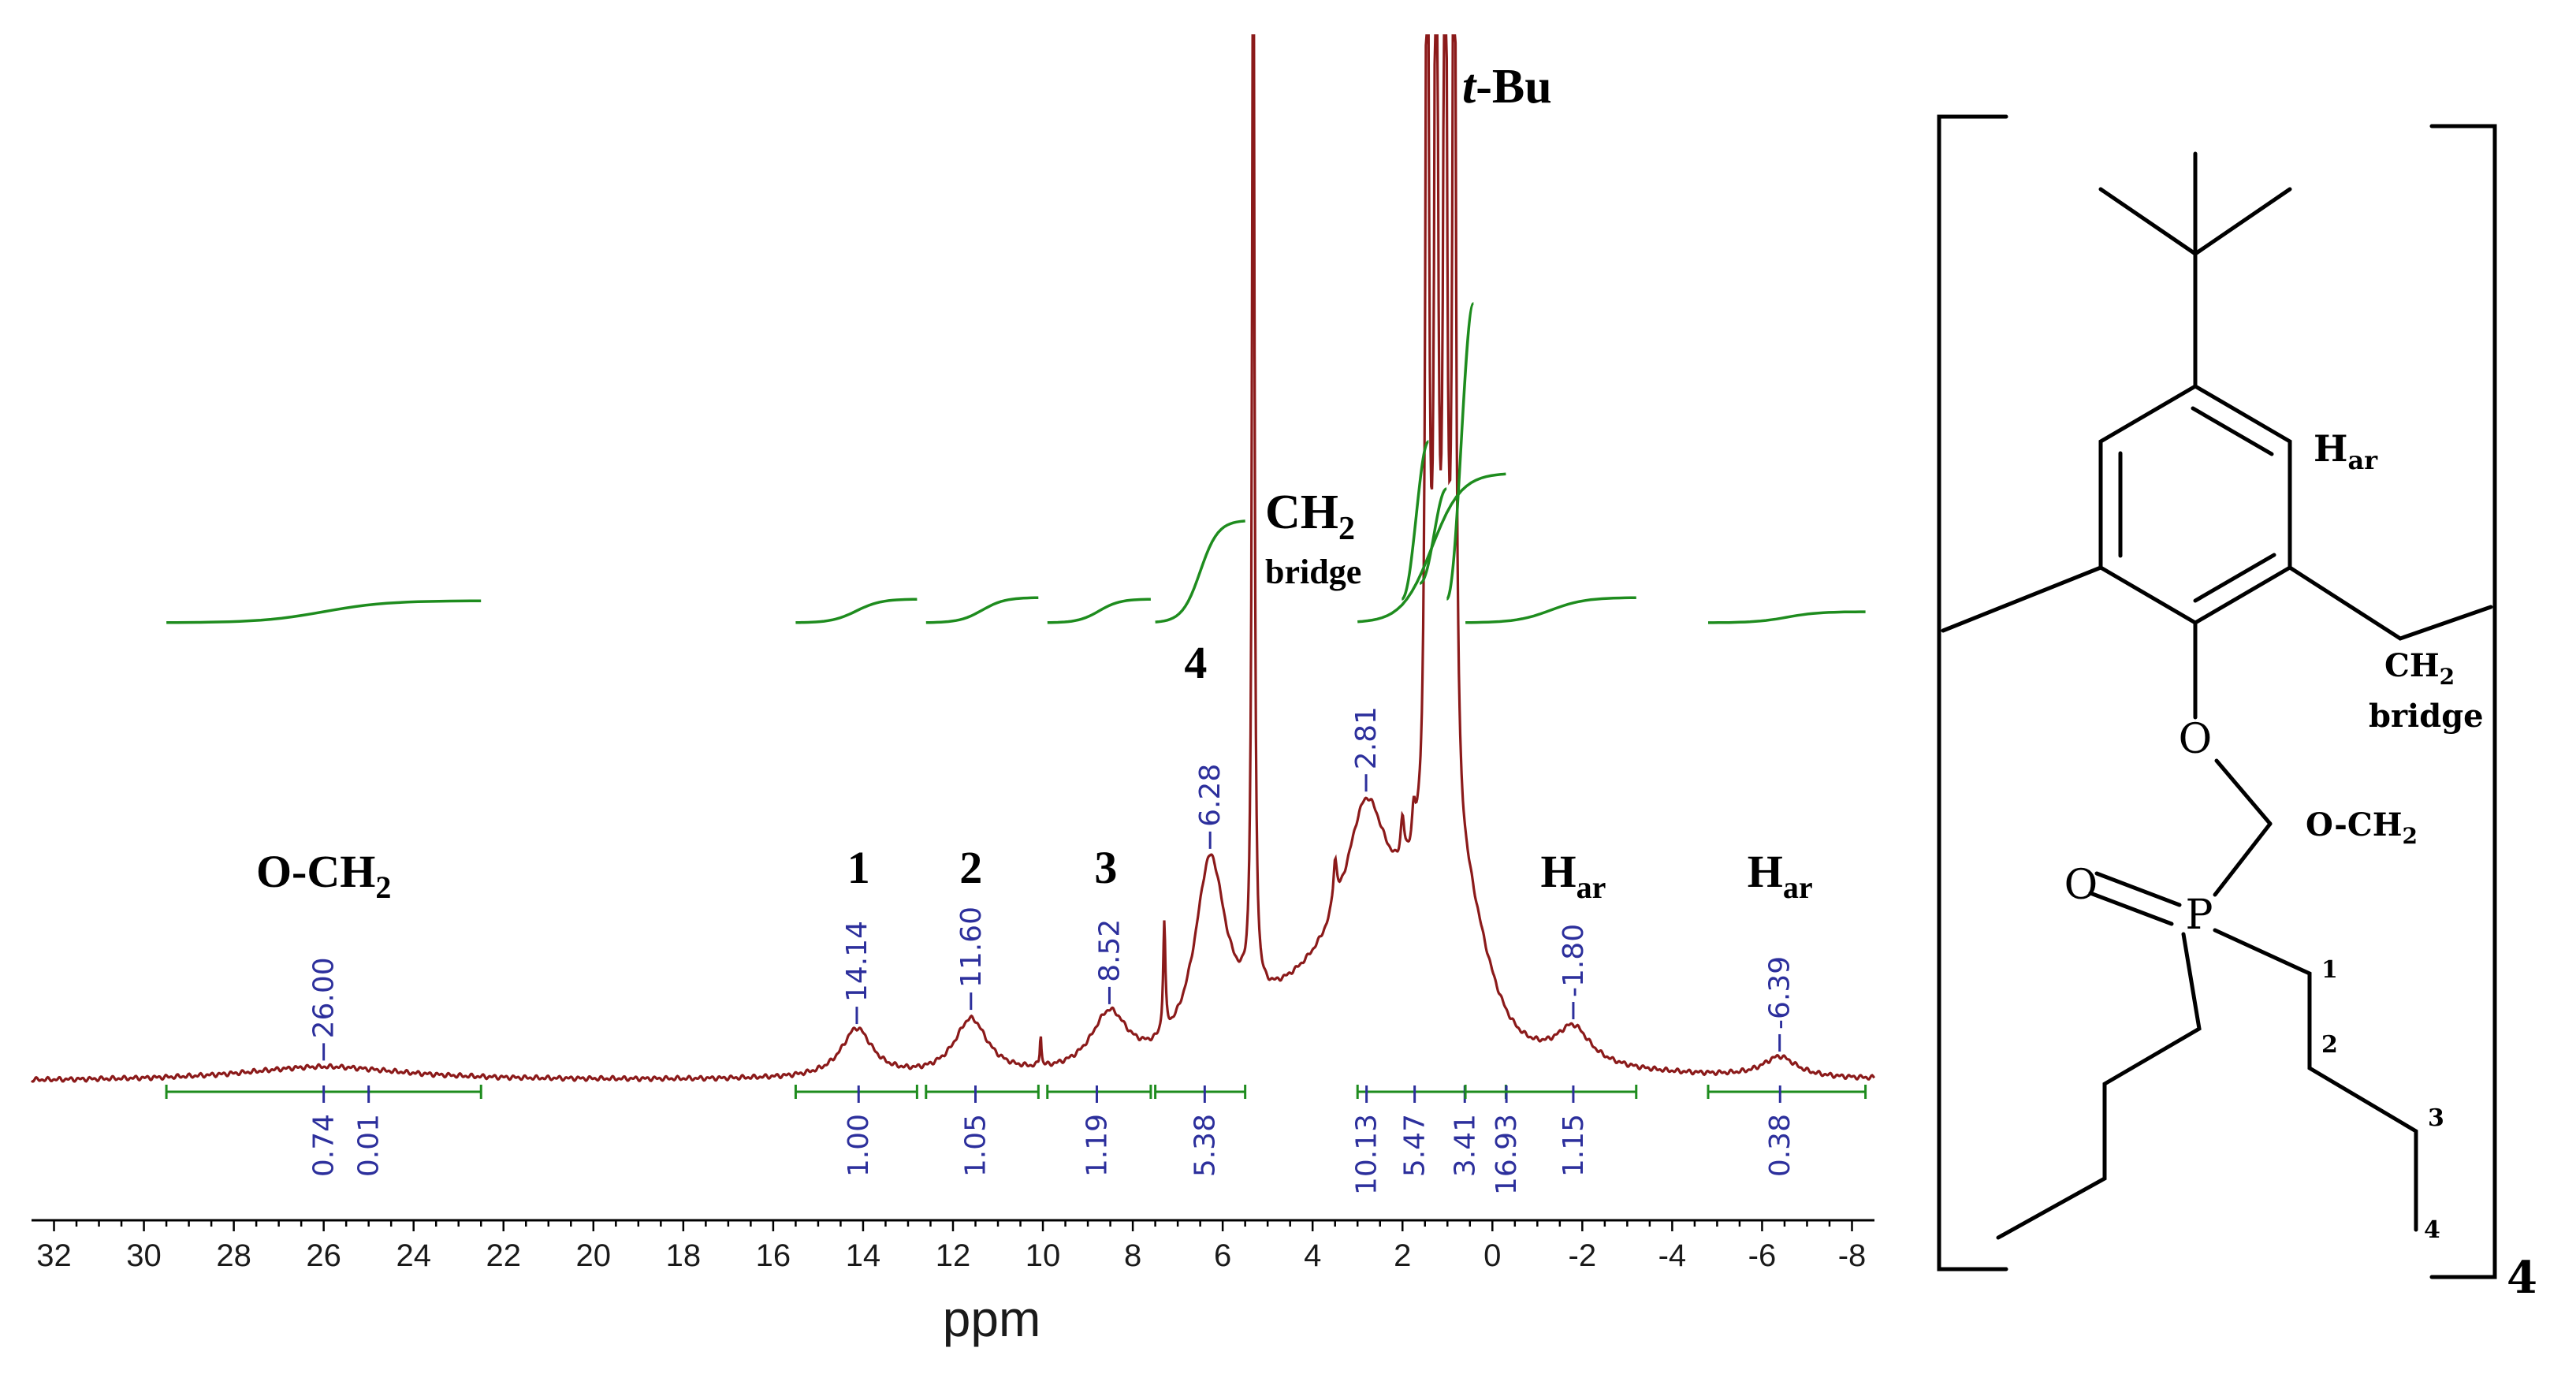  I want to click on x-axis-label: ppm, so click(992, 1318).